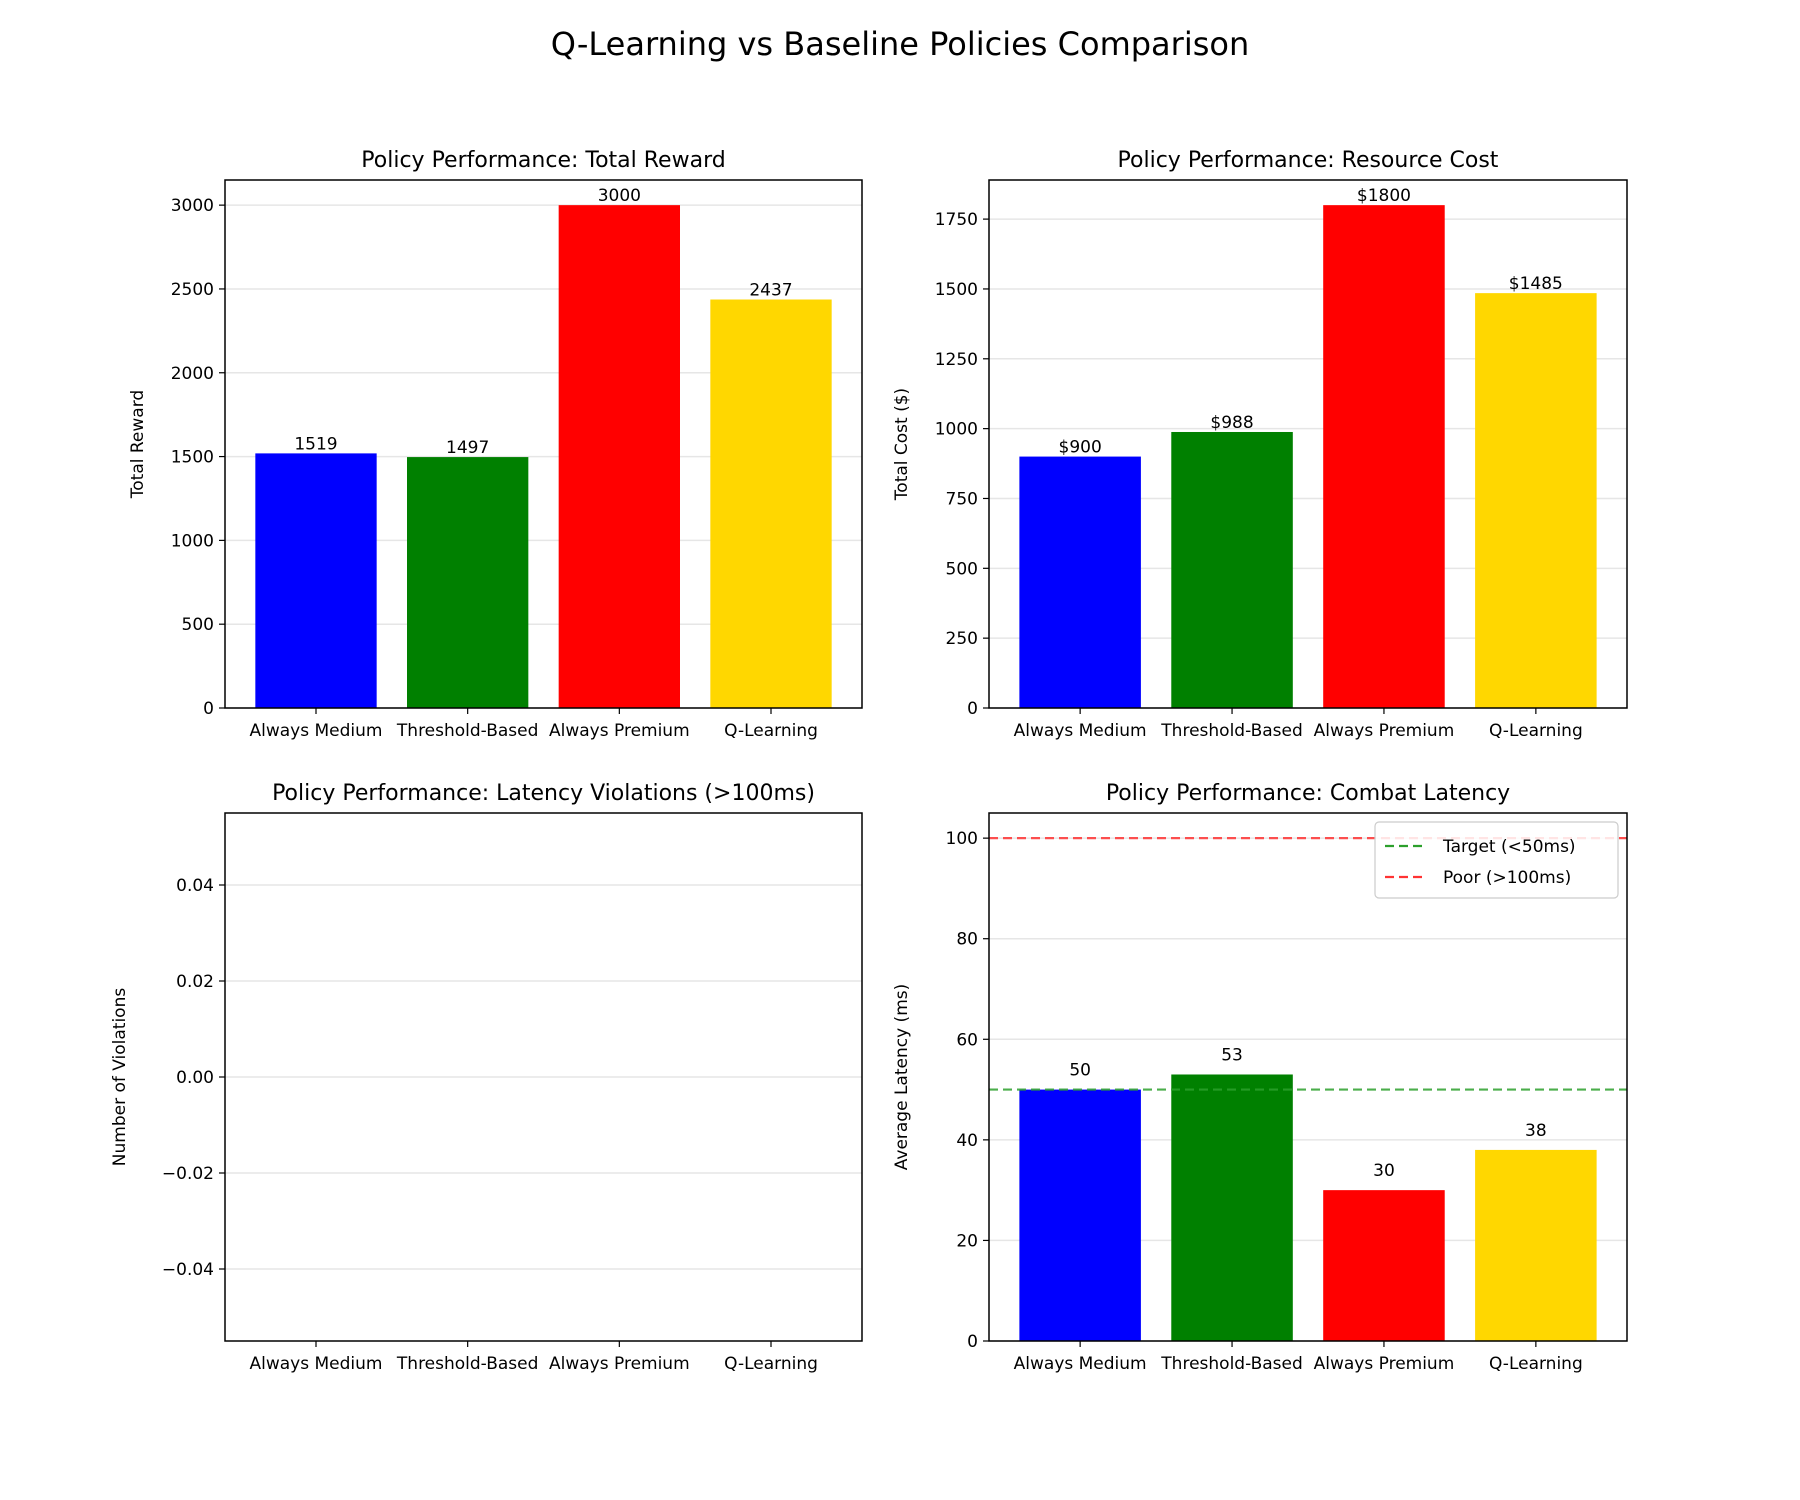 This screenshot has height=1500, width=1800. What do you see at coordinates (1384, 1171) in the screenshot?
I see `bar-value-label: 30` at bounding box center [1384, 1171].